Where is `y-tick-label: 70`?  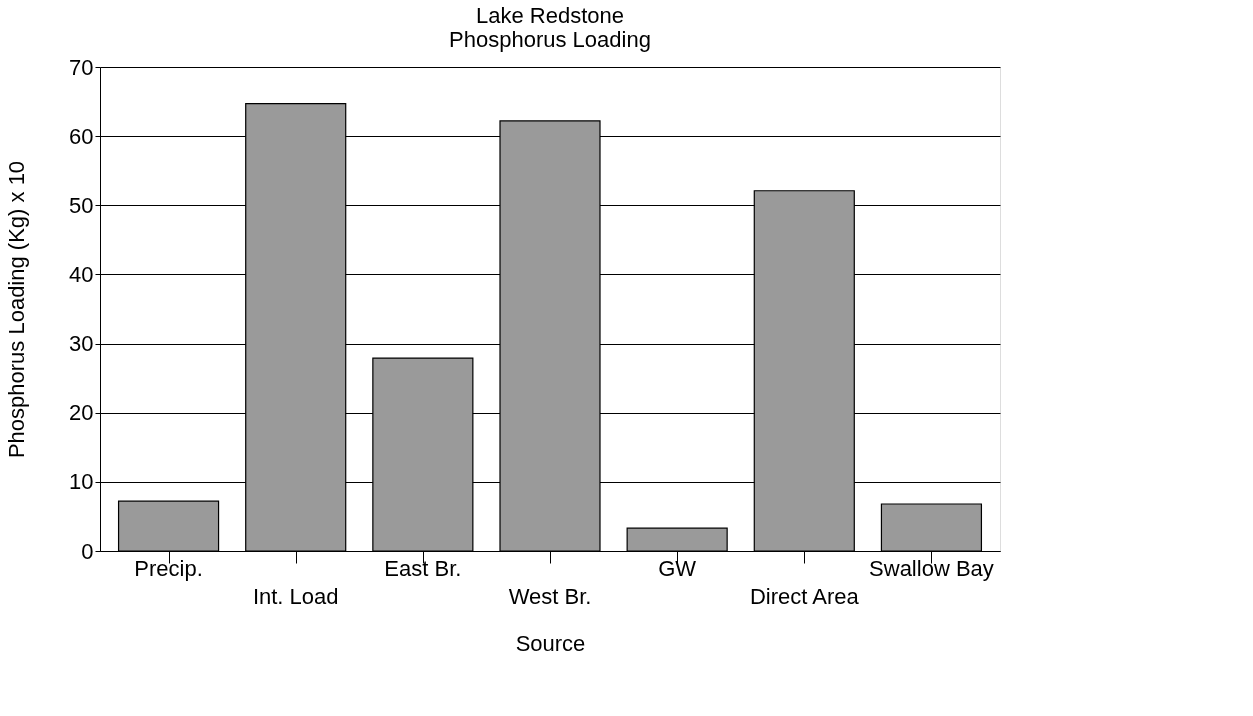
y-tick-label: 70 is located at coordinates (81, 67).